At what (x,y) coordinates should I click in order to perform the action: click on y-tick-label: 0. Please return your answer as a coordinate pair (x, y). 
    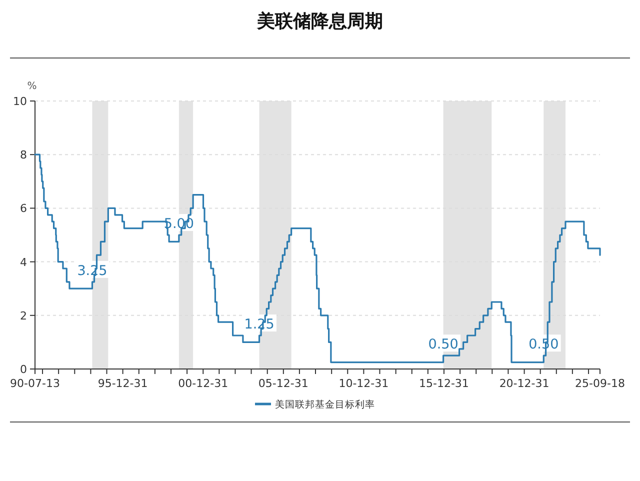
    Looking at the image, I should click on (23, 369).